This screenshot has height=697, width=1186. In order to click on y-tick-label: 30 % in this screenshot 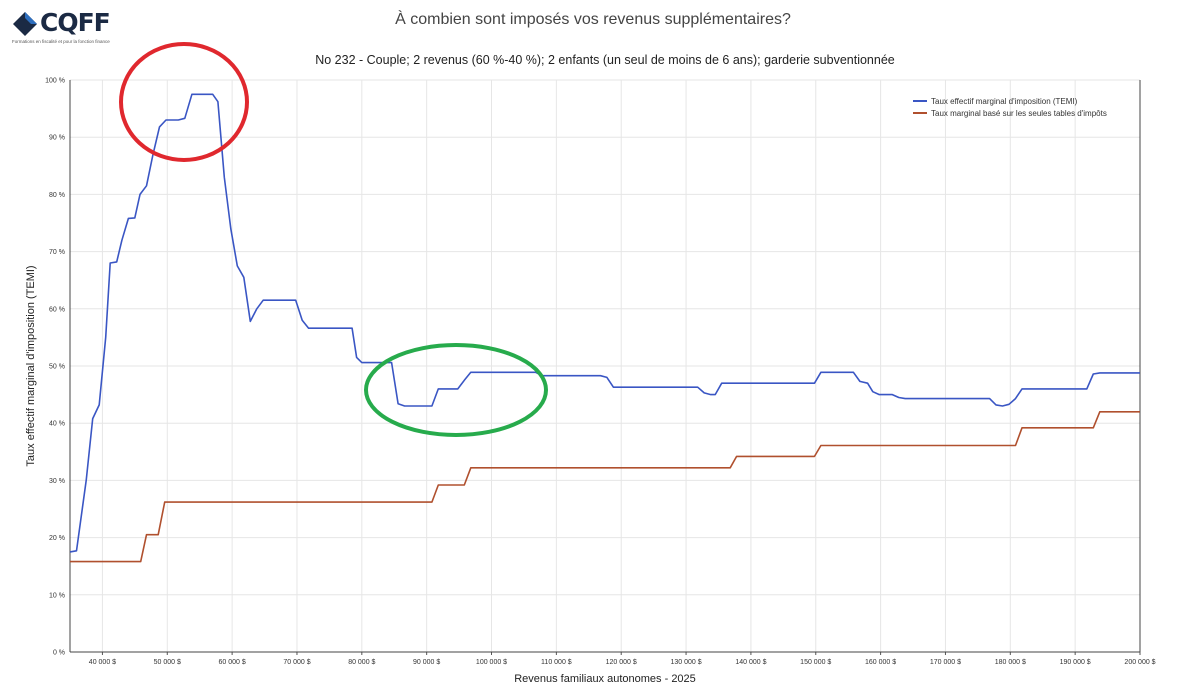, I will do `click(57, 481)`.